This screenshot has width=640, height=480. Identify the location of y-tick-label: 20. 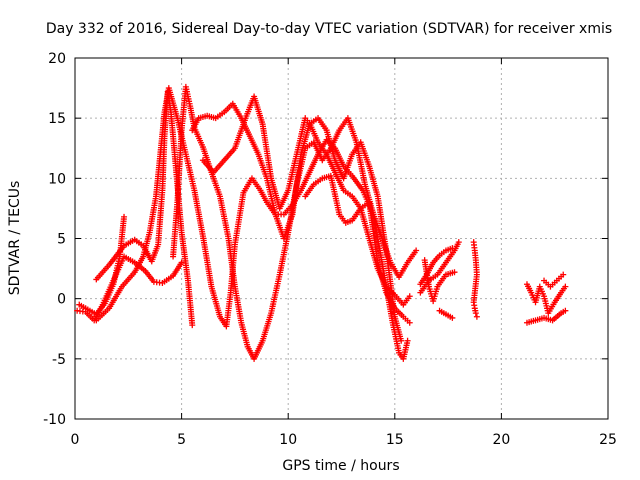
(57, 59).